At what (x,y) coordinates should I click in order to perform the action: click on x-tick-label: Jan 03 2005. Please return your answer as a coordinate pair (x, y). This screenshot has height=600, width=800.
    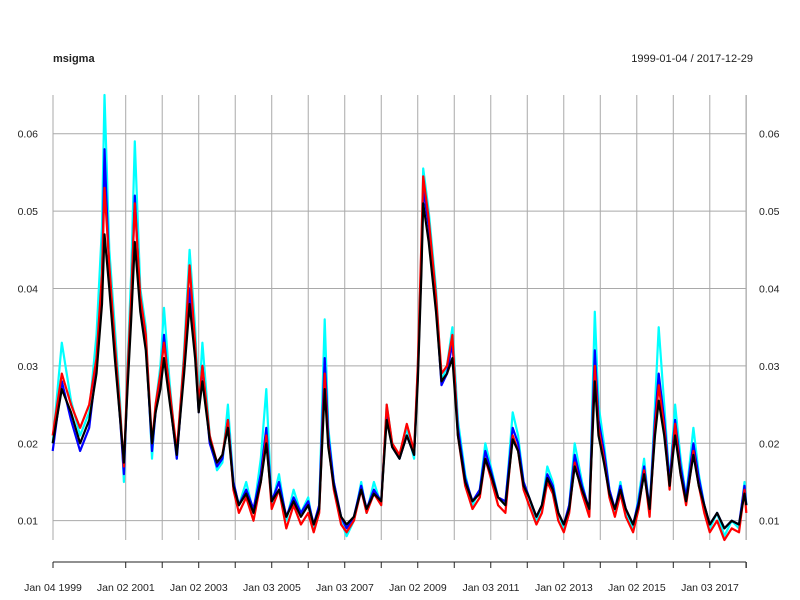
    Looking at the image, I should click on (272, 588).